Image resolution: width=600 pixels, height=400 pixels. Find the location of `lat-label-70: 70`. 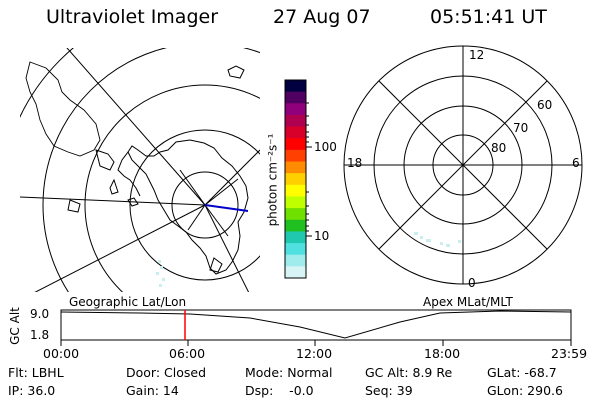

lat-label-70: 70 is located at coordinates (521, 128).